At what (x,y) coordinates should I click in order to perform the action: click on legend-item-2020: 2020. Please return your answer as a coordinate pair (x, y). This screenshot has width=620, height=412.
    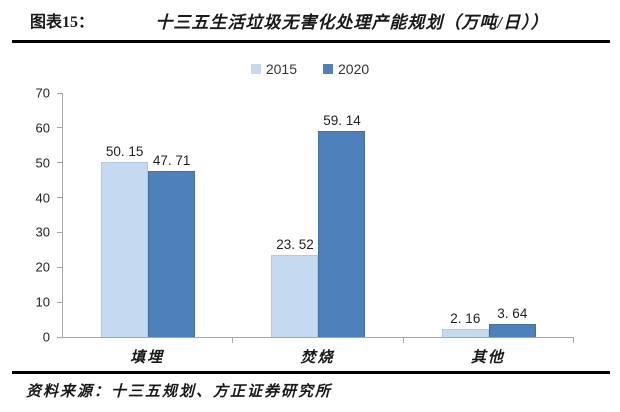
    Looking at the image, I should click on (346, 69).